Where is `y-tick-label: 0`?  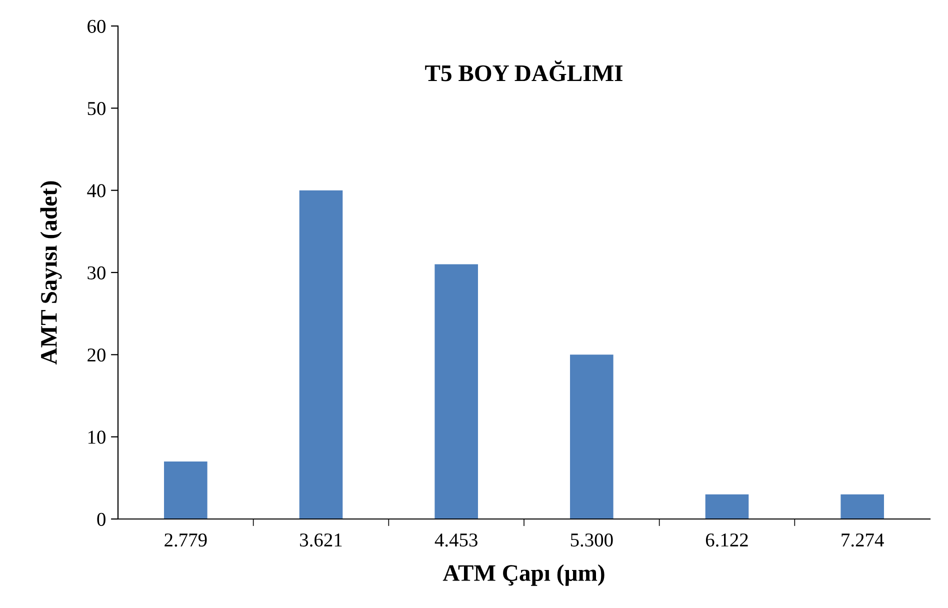
y-tick-label: 0 is located at coordinates (101, 519).